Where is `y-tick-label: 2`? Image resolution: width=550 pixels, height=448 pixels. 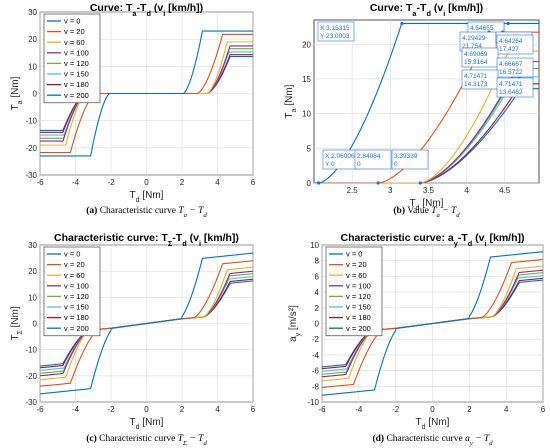 y-tick-label: 2 is located at coordinates (317, 308).